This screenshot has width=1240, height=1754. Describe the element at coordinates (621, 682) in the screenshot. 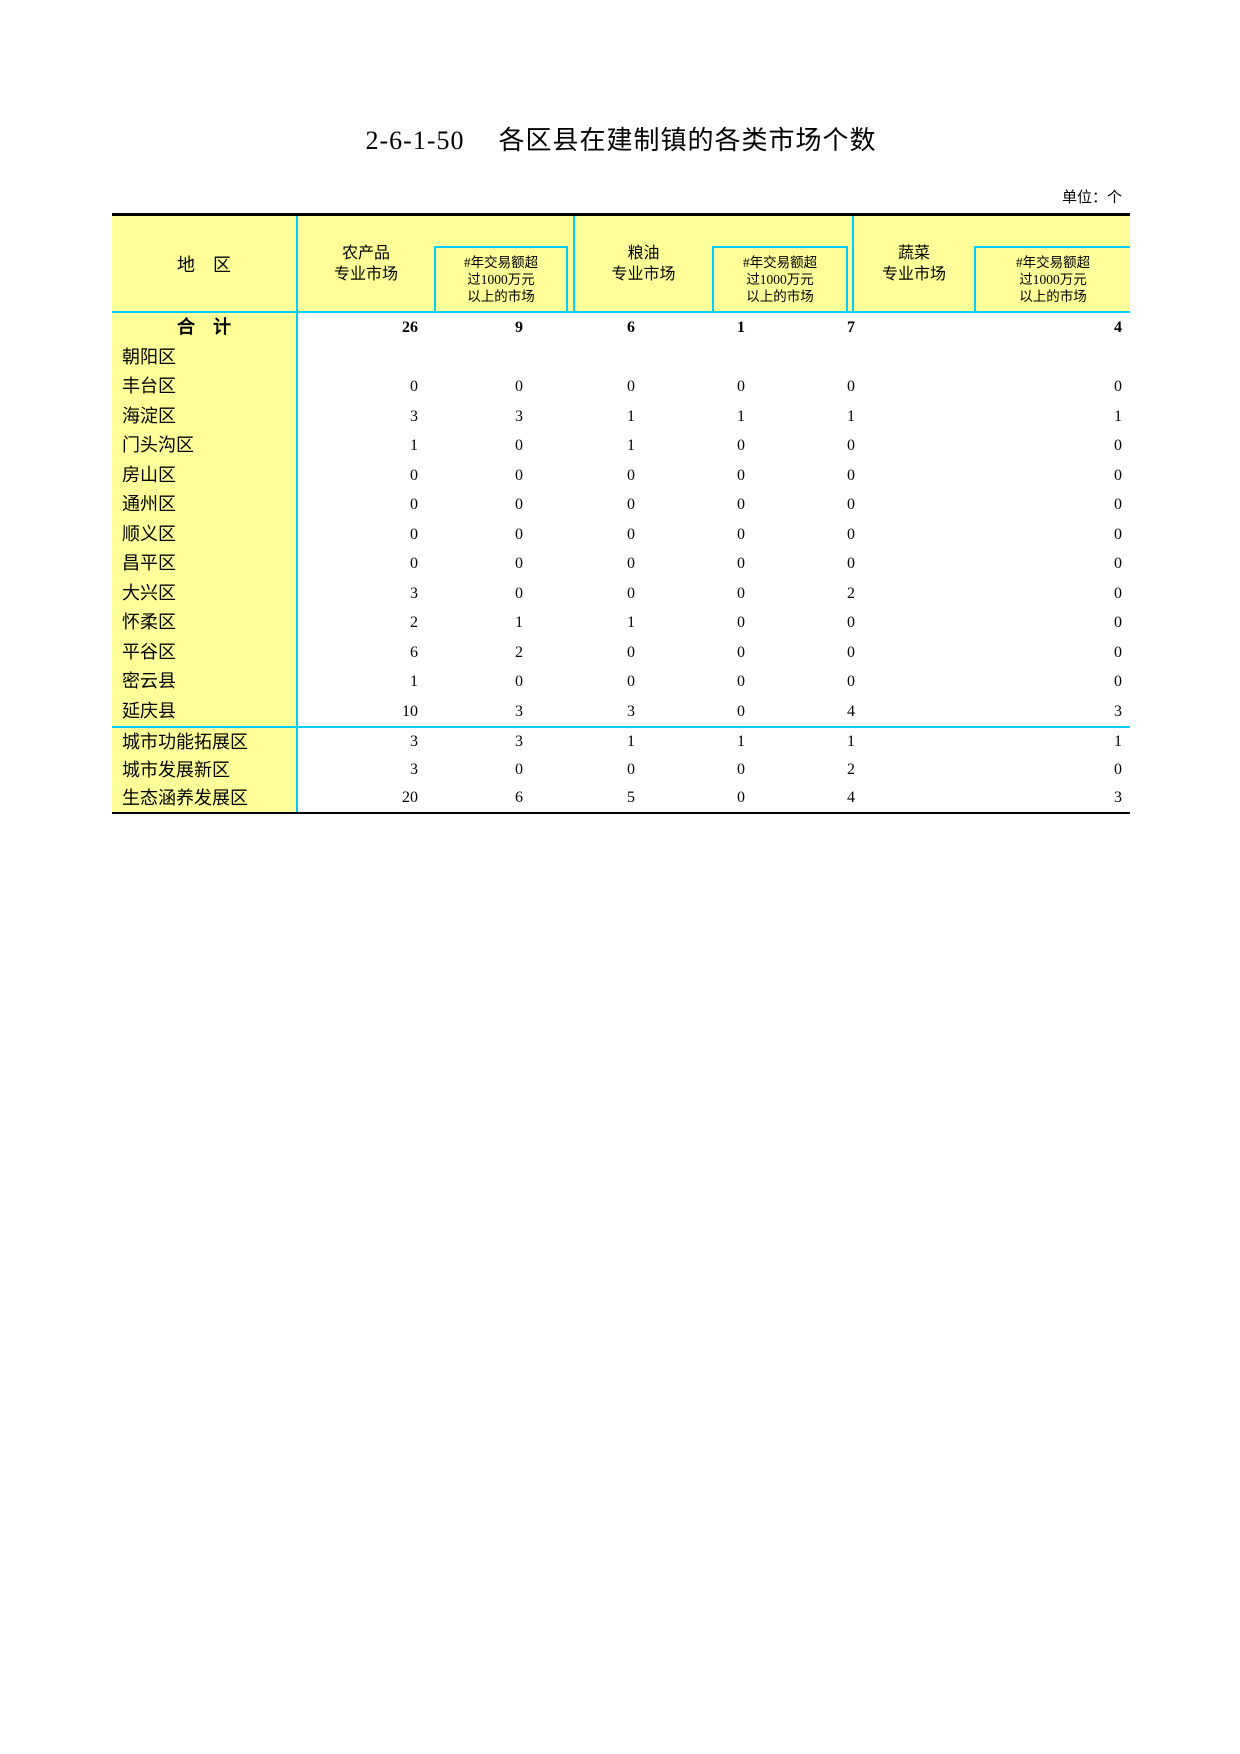

I see `table-row: 密云县 1 0 0 0 0 0` at that location.